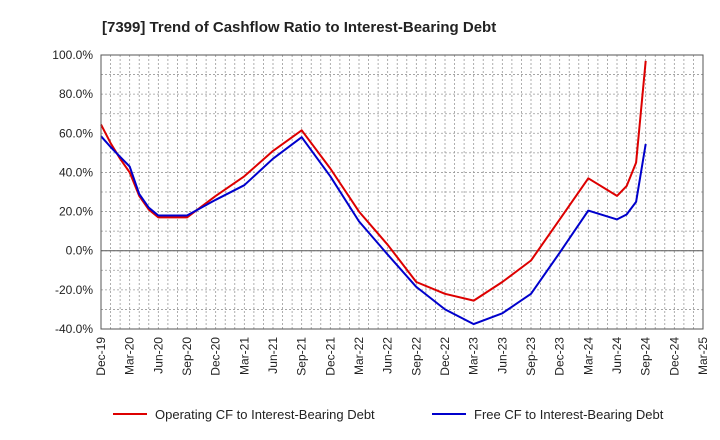 Image resolution: width=720 pixels, height=440 pixels. What do you see at coordinates (76, 212) in the screenshot?
I see `y-tick-label: 20.0%` at bounding box center [76, 212].